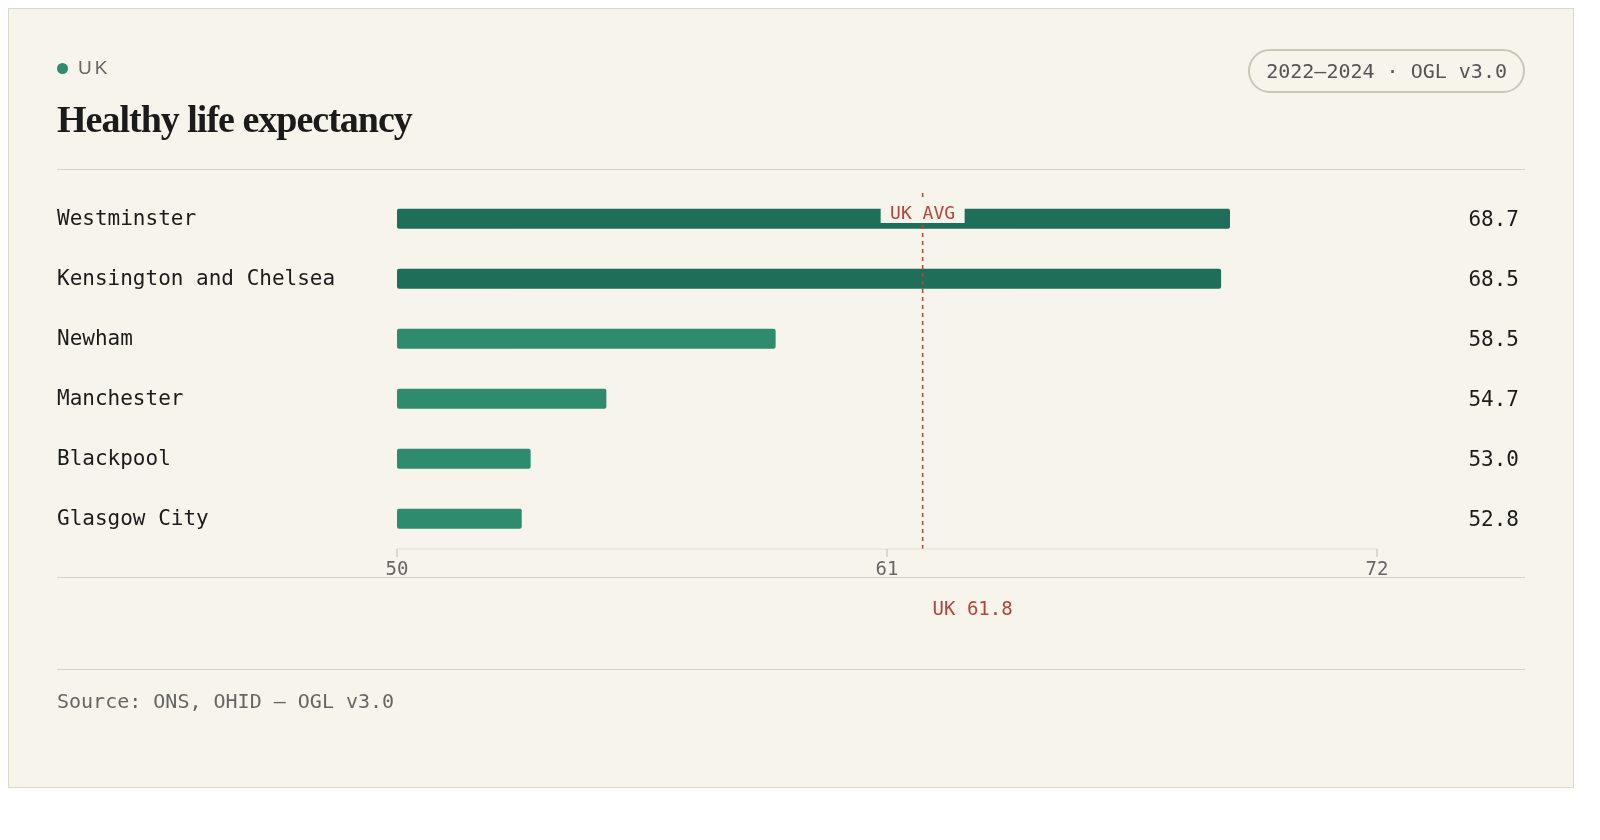 This screenshot has height=840, width=1600. I want to click on x-tick-label: 72, so click(1377, 568).